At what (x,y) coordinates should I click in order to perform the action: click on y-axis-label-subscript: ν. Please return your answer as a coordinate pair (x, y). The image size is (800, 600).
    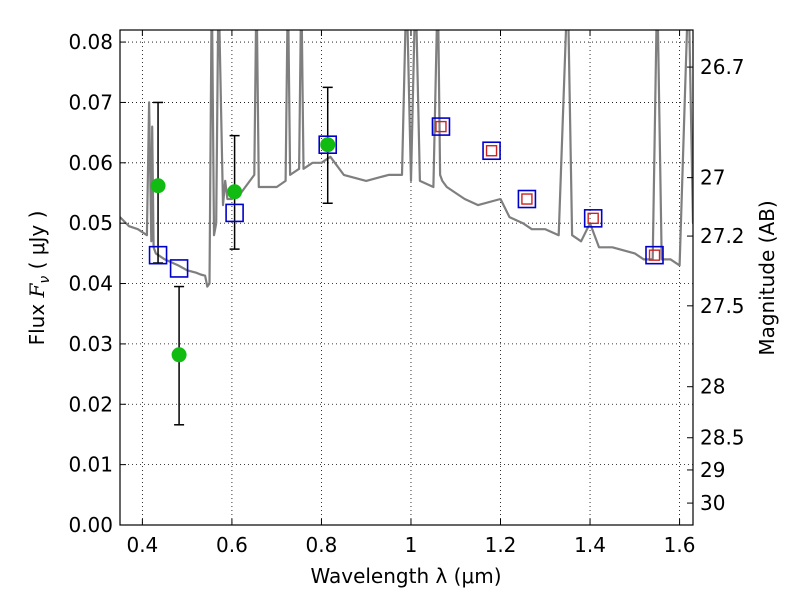
    Looking at the image, I should click on (45, 280).